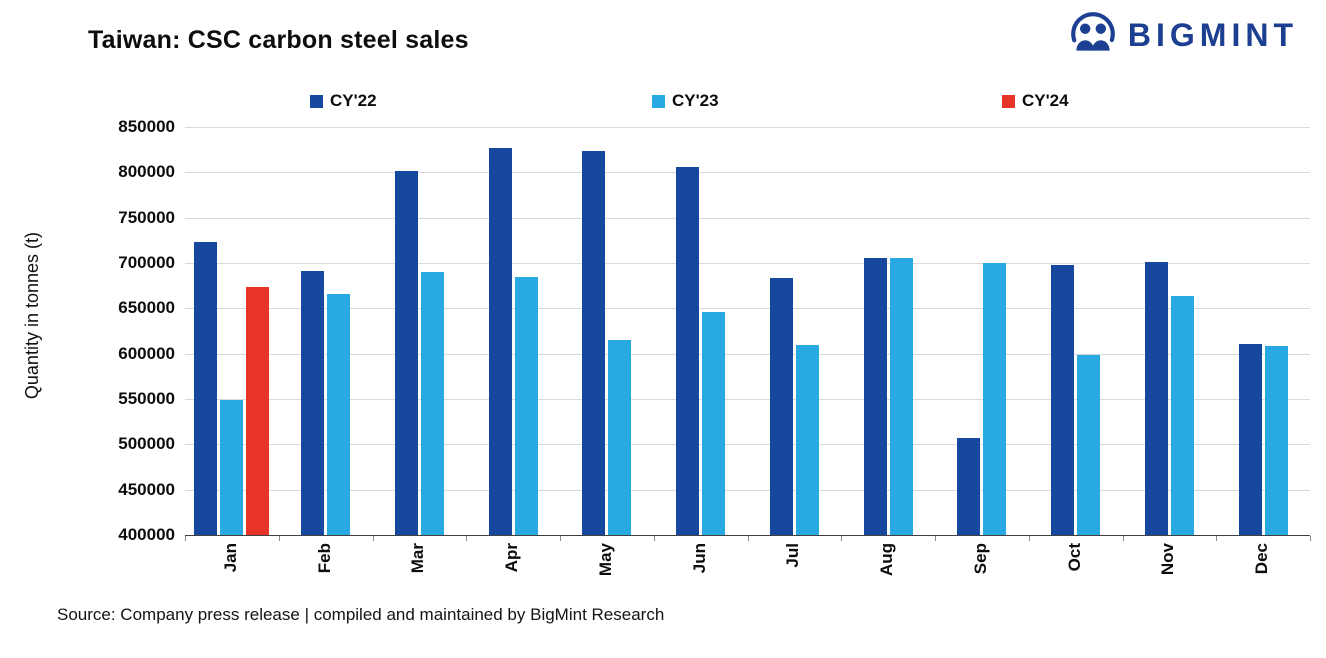 The width and height of the screenshot is (1326, 658). What do you see at coordinates (432, 403) in the screenshot?
I see `bar-cy23-mar` at bounding box center [432, 403].